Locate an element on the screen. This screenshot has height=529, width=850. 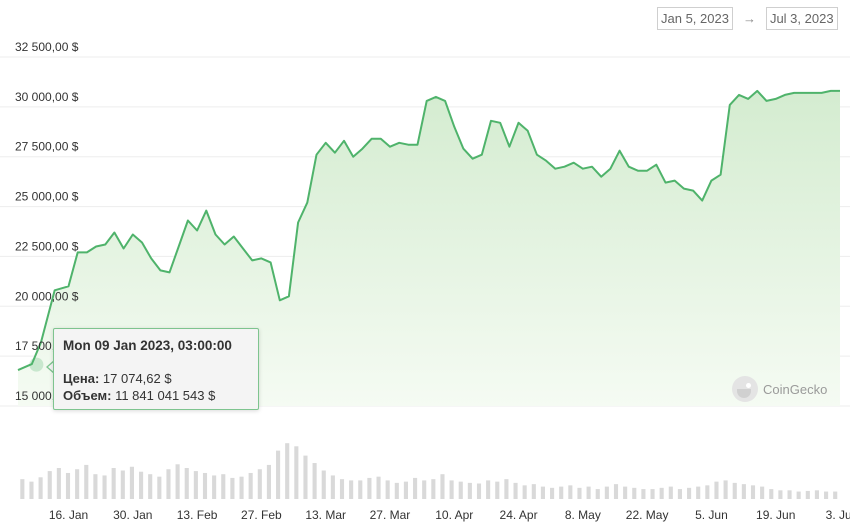
arrow-right-icon: → is located at coordinates (749, 18).